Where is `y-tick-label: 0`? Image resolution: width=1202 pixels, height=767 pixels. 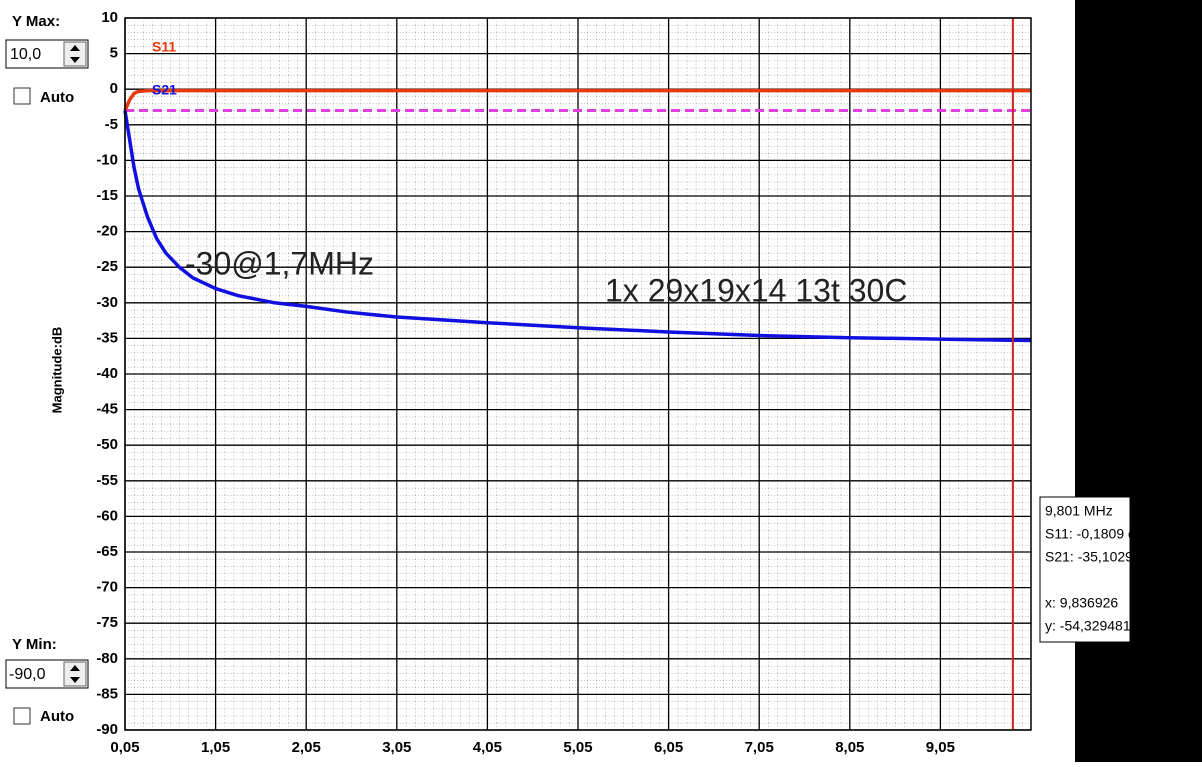
y-tick-label: 0 is located at coordinates (114, 88).